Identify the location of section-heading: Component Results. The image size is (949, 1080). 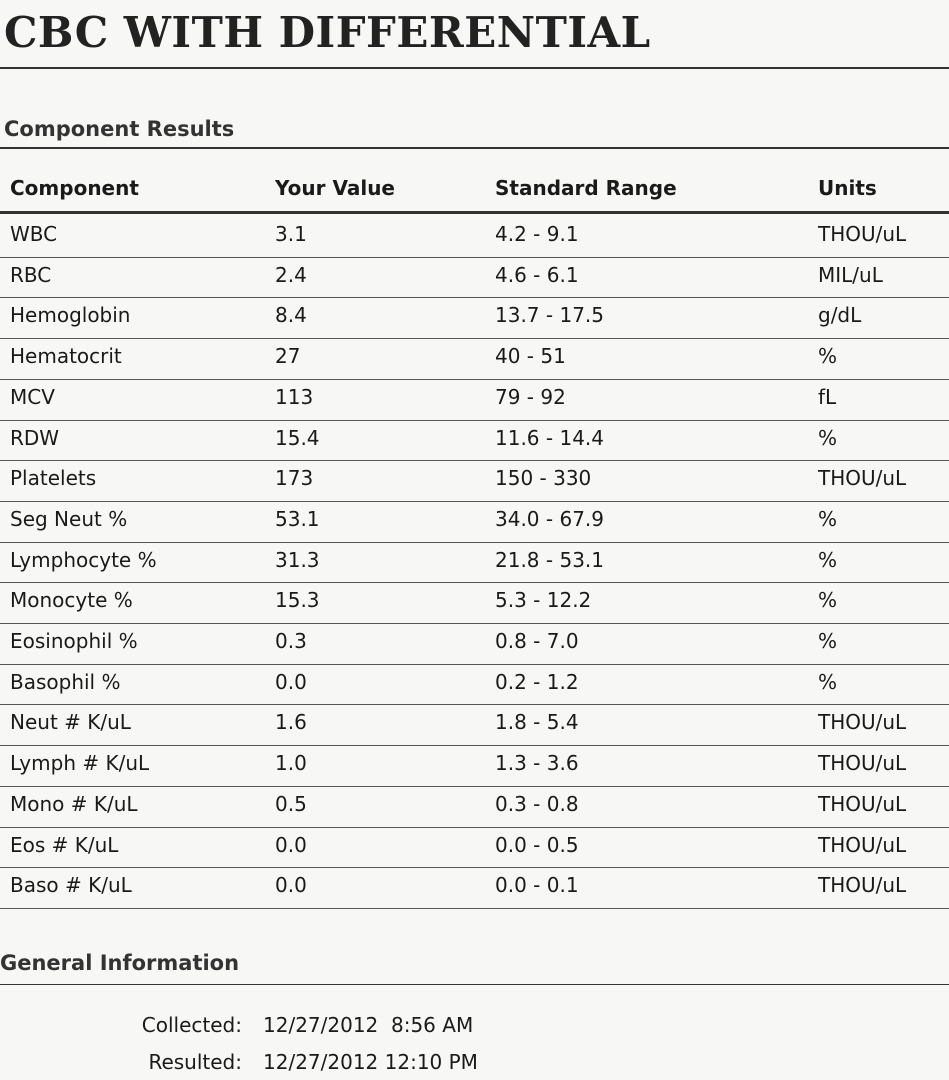
(119, 129).